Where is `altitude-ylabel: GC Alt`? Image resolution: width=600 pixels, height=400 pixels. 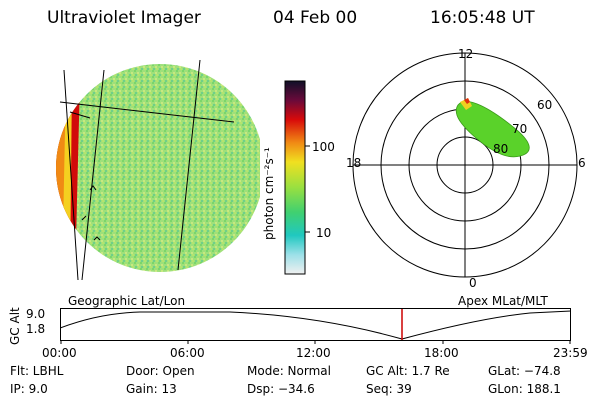 altitude-ylabel: GC Alt is located at coordinates (15, 326).